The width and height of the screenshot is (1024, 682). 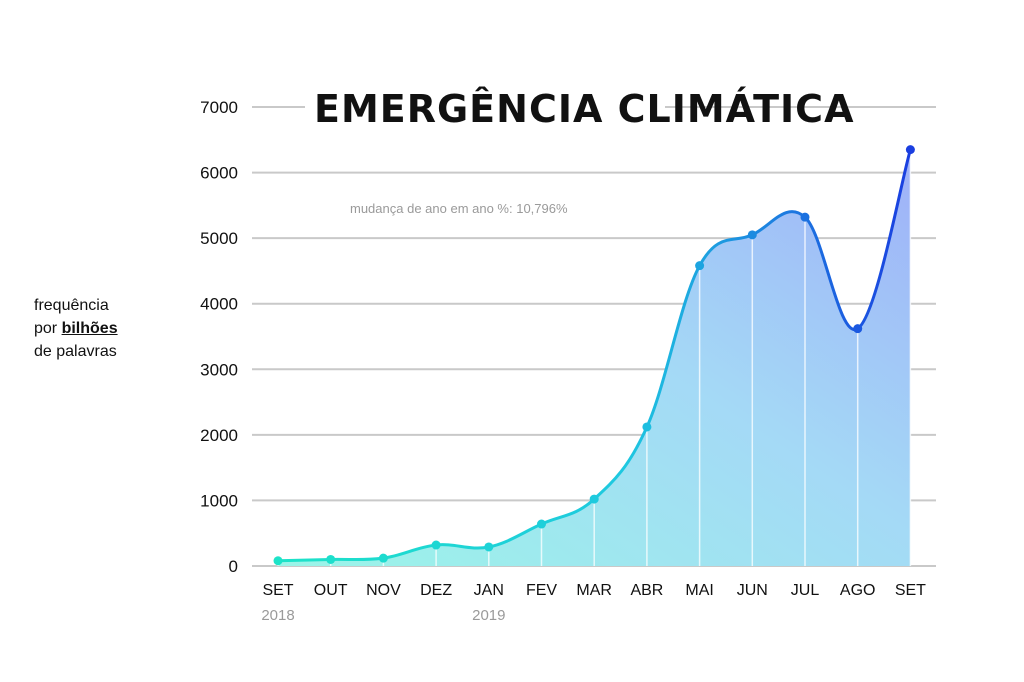 I want to click on x-tick-label: MAI, so click(x=699, y=590).